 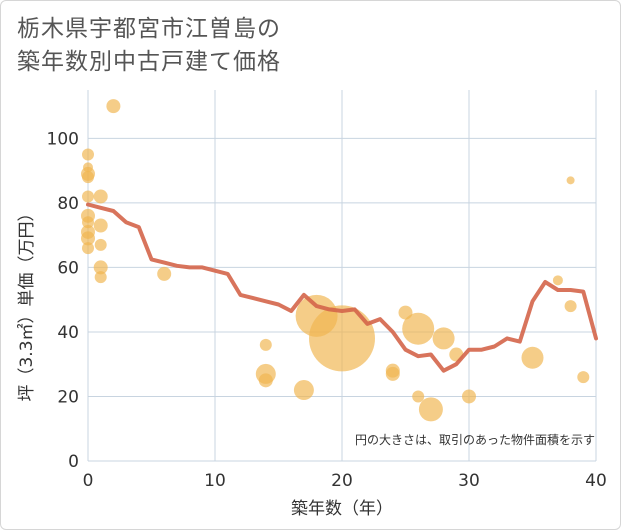 What do you see at coordinates (596, 481) in the screenshot?
I see `x-tick-label: 40` at bounding box center [596, 481].